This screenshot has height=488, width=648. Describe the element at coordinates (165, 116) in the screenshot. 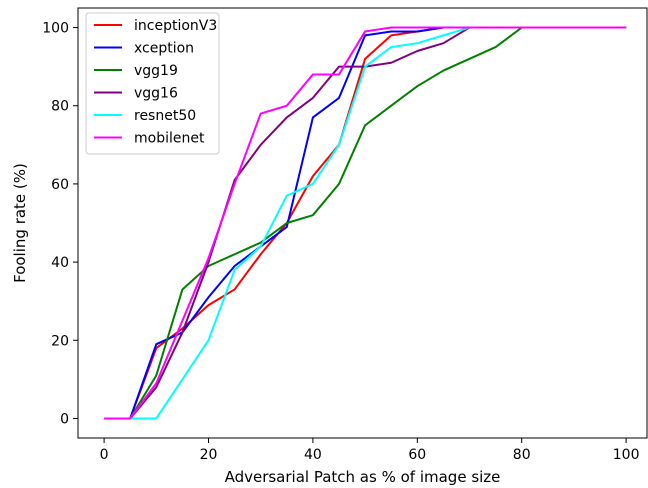

I see `legend-label-resnet50: resnet50` at that location.